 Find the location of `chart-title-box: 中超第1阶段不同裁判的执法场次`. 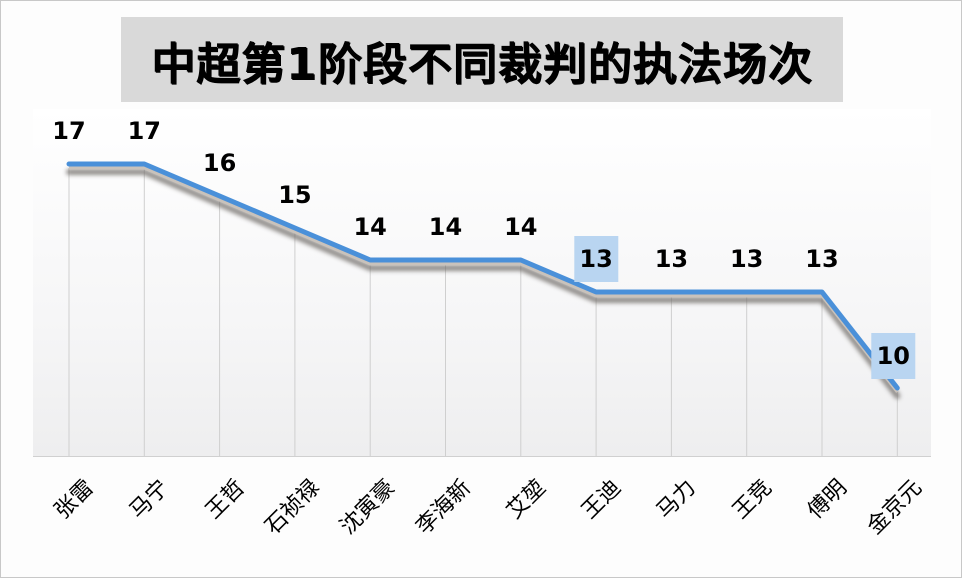

chart-title-box: 中超第1阶段不同裁判的执法场次 is located at coordinates (482, 59).